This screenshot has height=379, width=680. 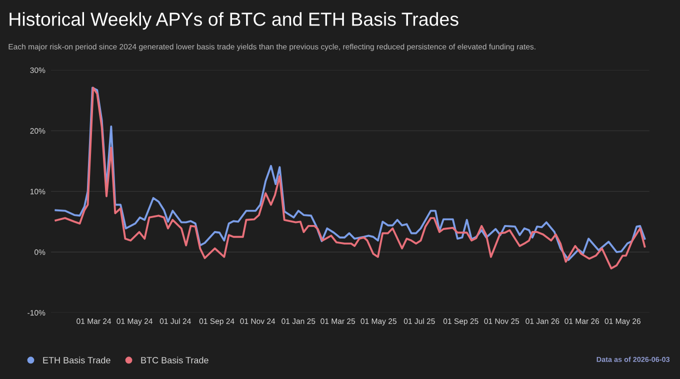 What do you see at coordinates (234, 21) in the screenshot?
I see `chart-title: Historical Weekly APYs of BTC and ETH Basis Trades` at bounding box center [234, 21].